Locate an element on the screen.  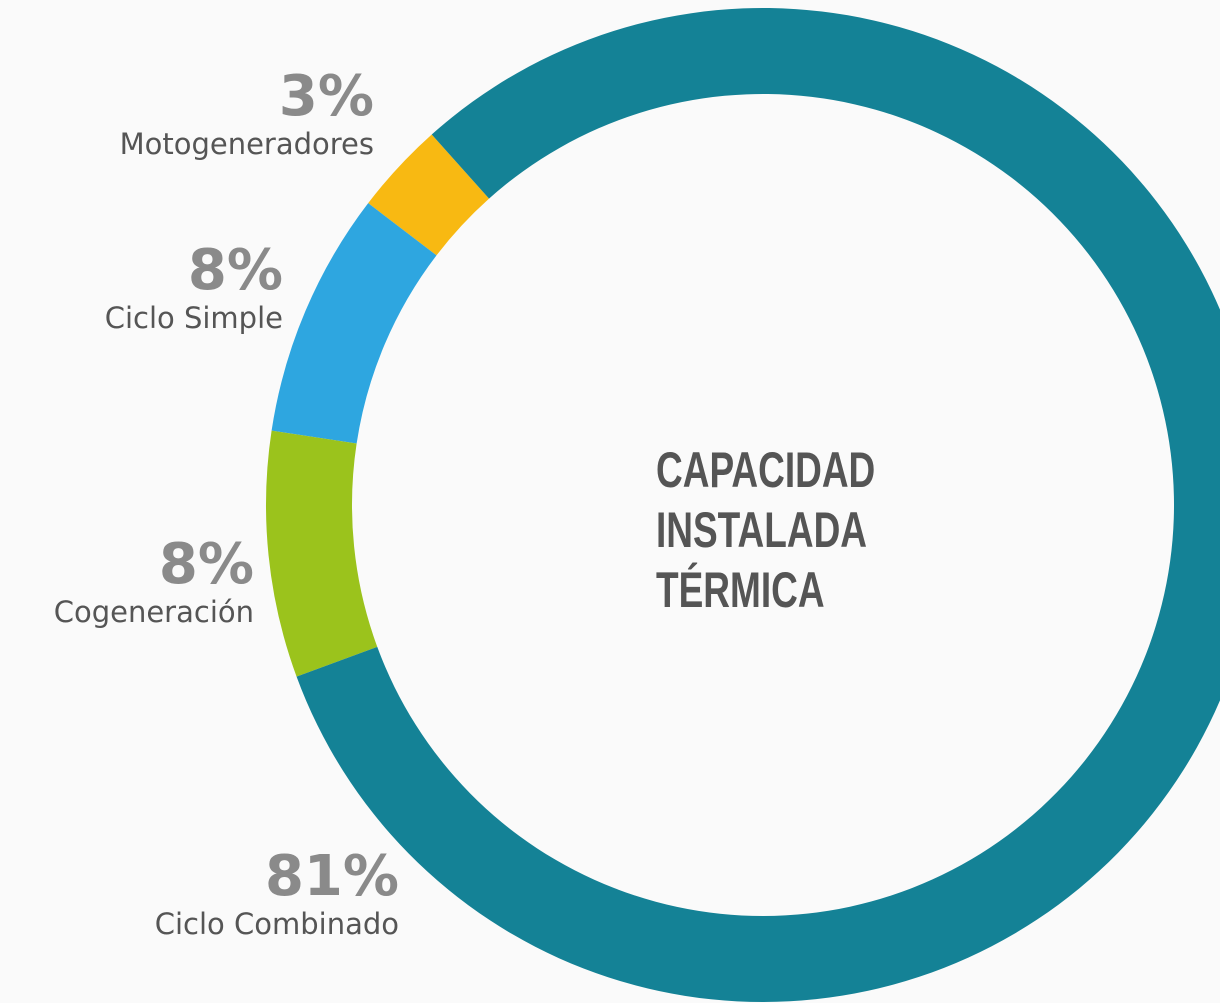
value-label: 3% is located at coordinates (326, 96).